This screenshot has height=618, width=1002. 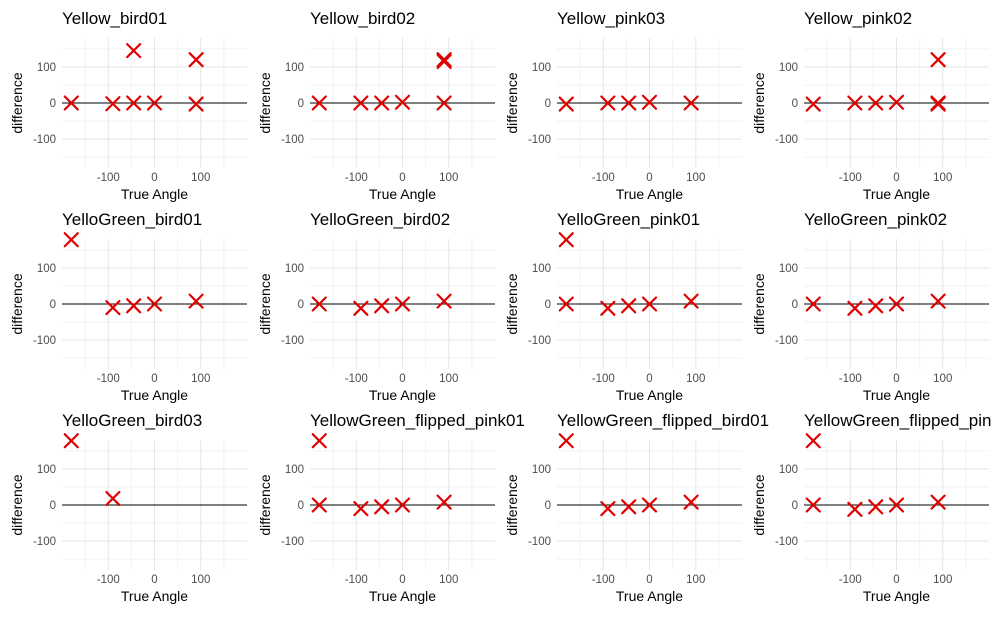 I want to click on chart-title: YelloGreen_pink02, so click(x=875, y=219).